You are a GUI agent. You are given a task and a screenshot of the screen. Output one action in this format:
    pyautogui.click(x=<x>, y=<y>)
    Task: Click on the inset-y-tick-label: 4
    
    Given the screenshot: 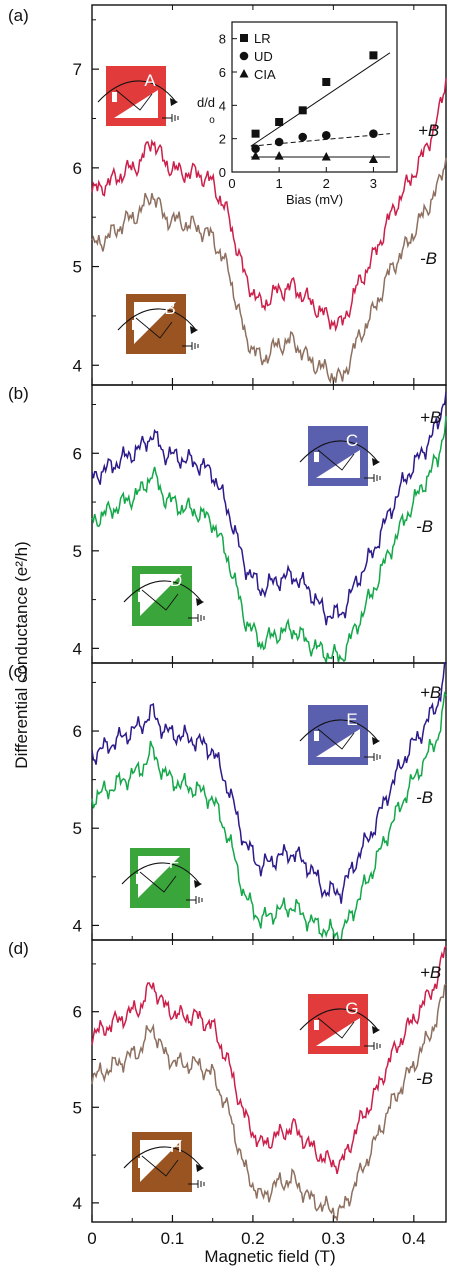 What is the action you would take?
    pyautogui.click(x=222, y=105)
    